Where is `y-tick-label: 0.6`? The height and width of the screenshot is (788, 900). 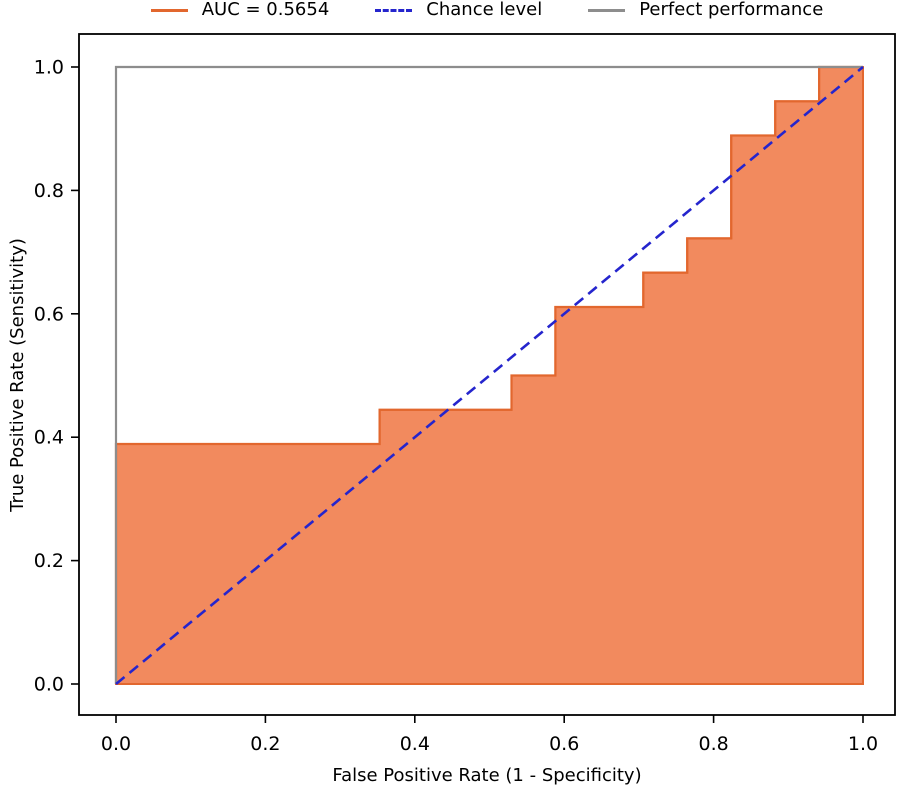
y-tick-label: 0.6 is located at coordinates (49, 314).